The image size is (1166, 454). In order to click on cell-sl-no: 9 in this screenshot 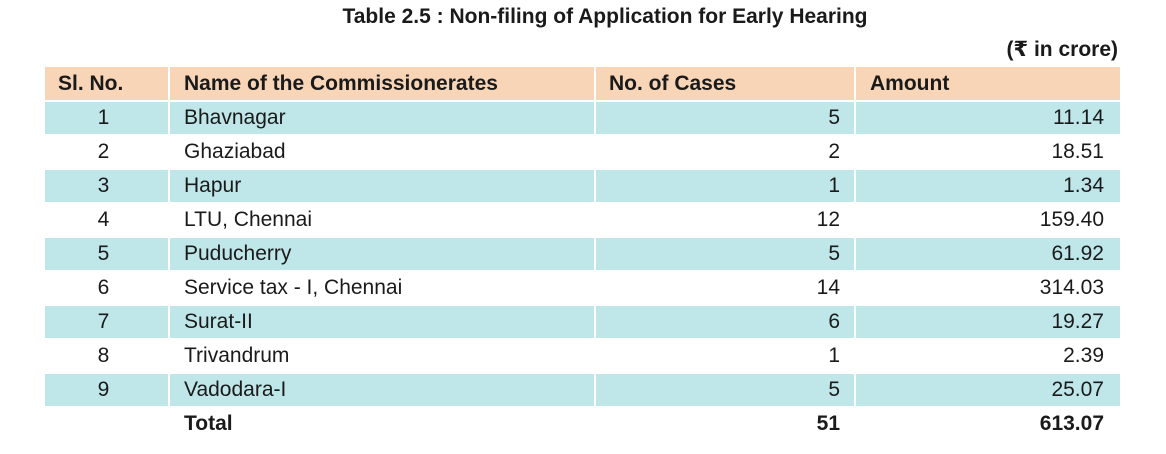, I will do `click(107, 390)`.